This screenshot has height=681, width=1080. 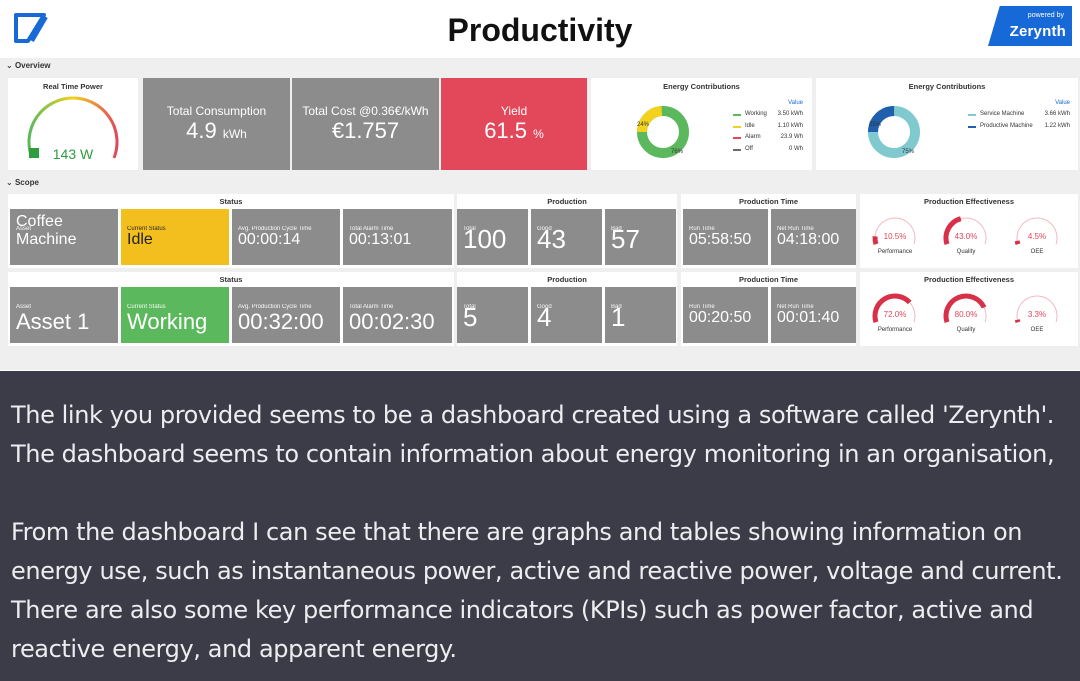 What do you see at coordinates (281, 321) in the screenshot?
I see `cycle-time-cell-value: 00:32:00` at bounding box center [281, 321].